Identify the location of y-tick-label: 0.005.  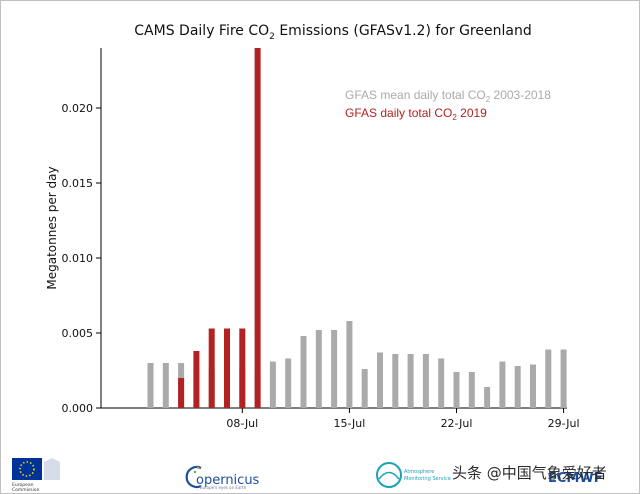
(78, 333).